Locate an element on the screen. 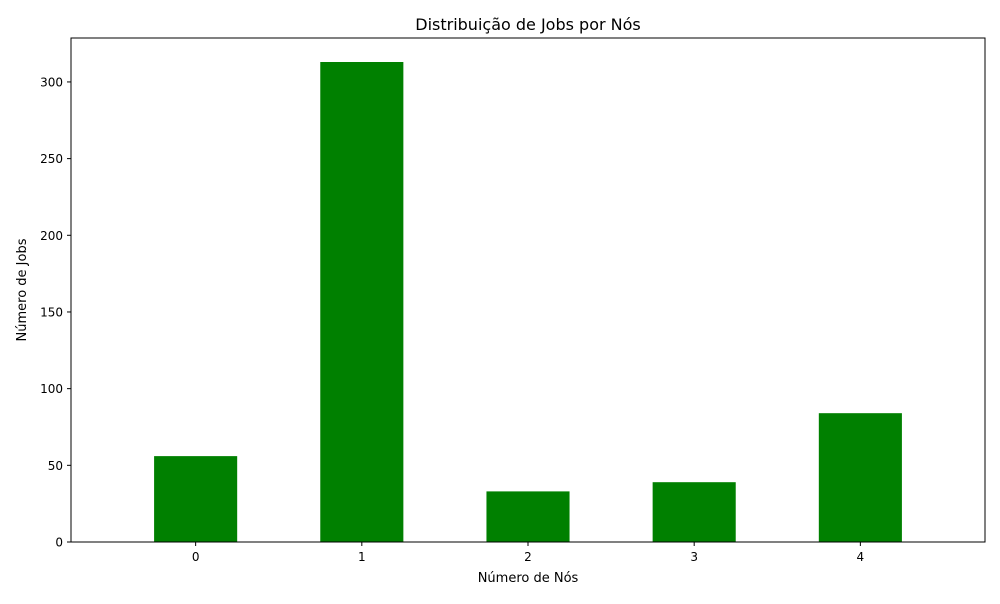 Image resolution: width=1000 pixels, height=604 pixels. x-tick-label-3: 3 is located at coordinates (694, 557).